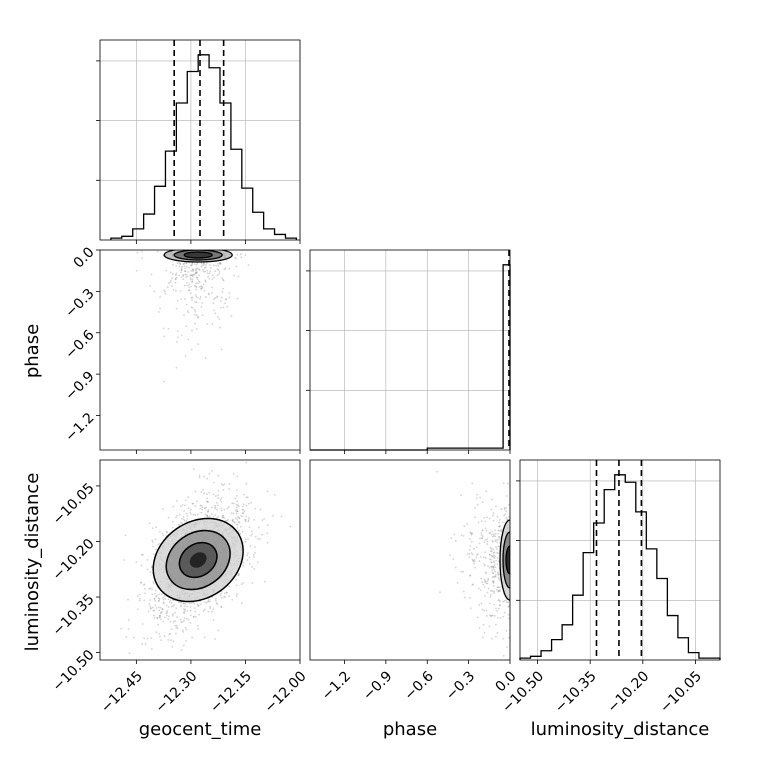  What do you see at coordinates (79, 385) in the screenshot?
I see `phase-vs-geocent-time-ytick-label-1: −0.9` at bounding box center [79, 385].